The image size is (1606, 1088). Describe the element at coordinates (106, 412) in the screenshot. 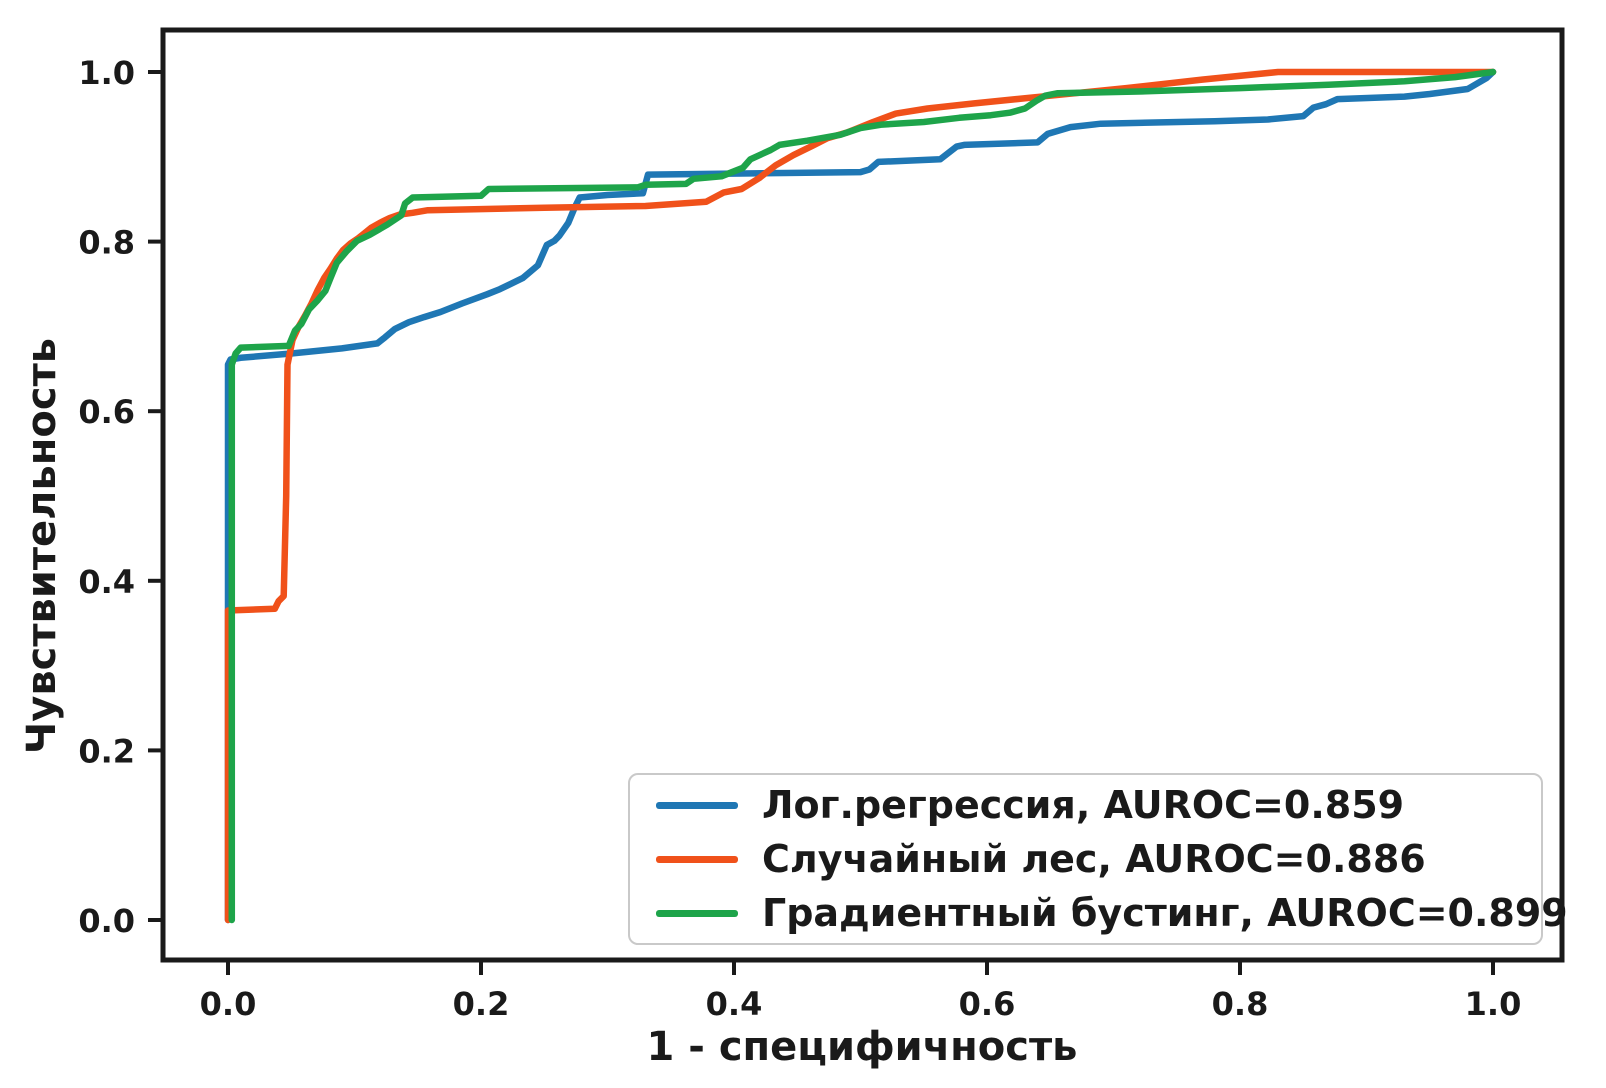

I see `y-tick-label: 0.6` at that location.